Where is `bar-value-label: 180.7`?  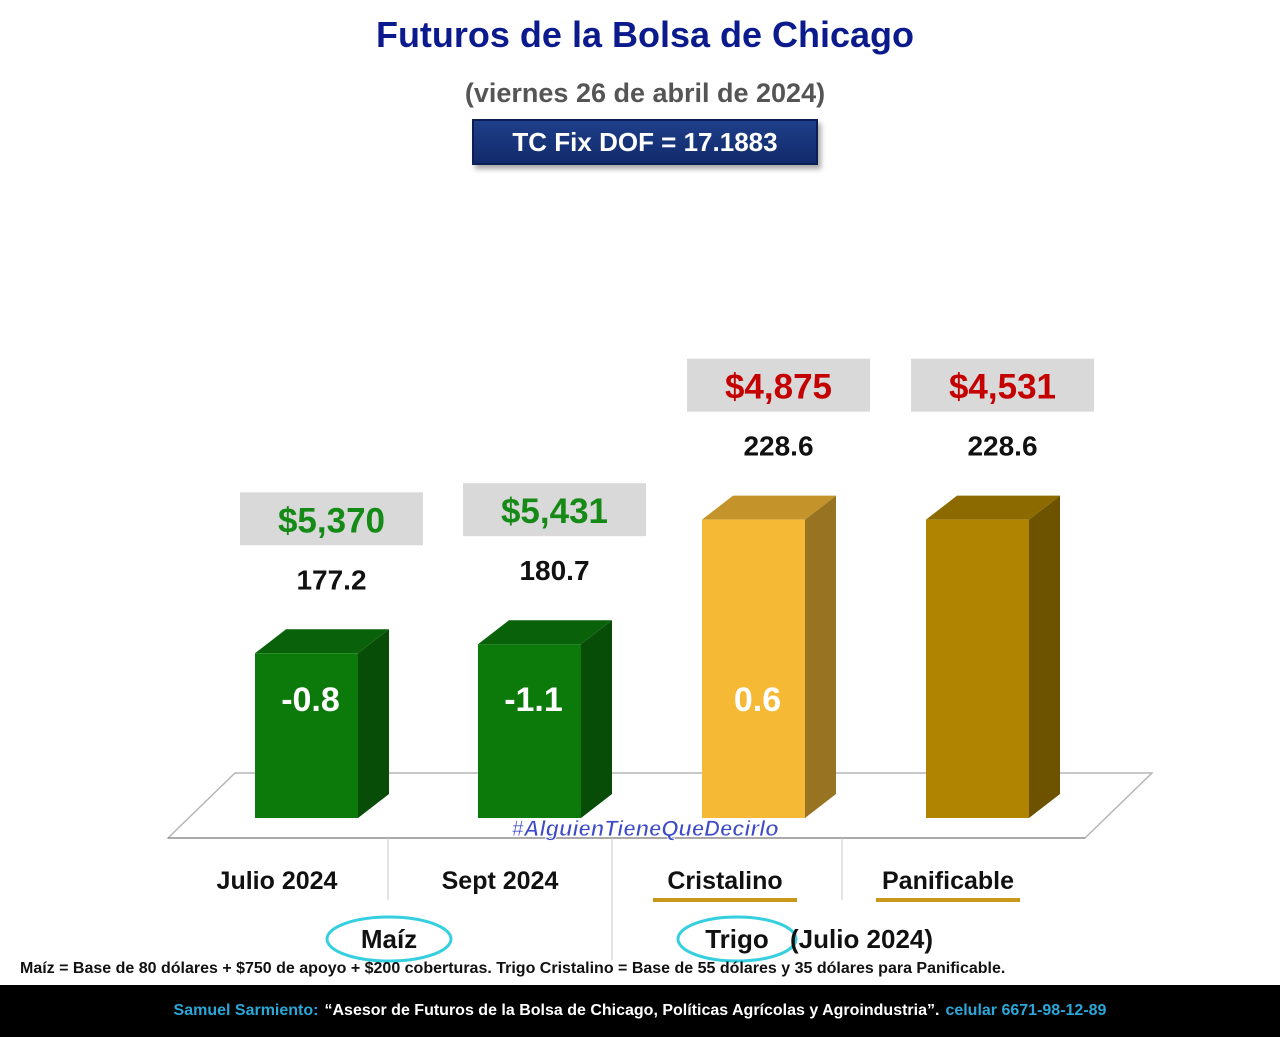 bar-value-label: 180.7 is located at coordinates (554, 570).